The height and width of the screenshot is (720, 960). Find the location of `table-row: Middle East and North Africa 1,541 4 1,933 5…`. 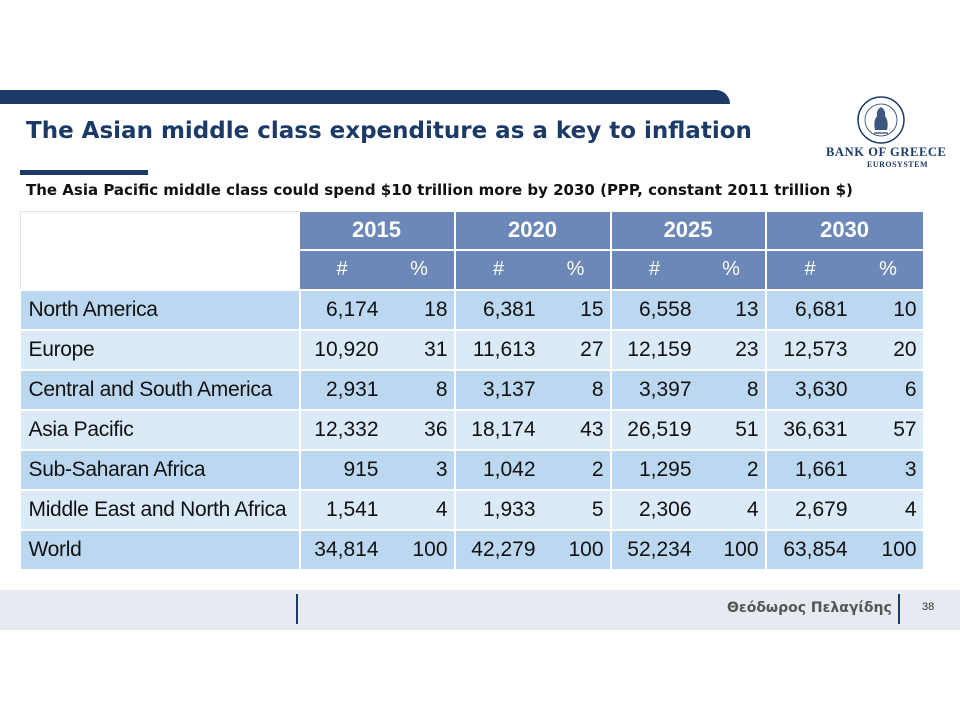

table-row: Middle East and North Africa 1,541 4 1,933 5… is located at coordinates (471, 509).